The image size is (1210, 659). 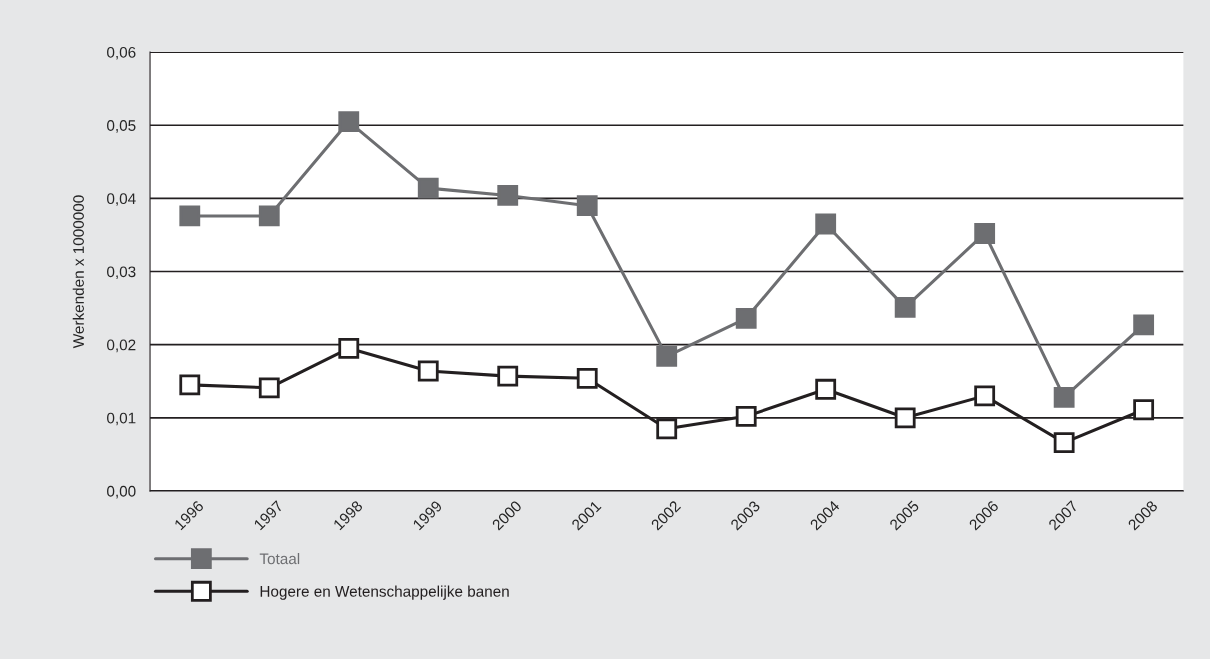 I want to click on text: Totaal, so click(x=279, y=558).